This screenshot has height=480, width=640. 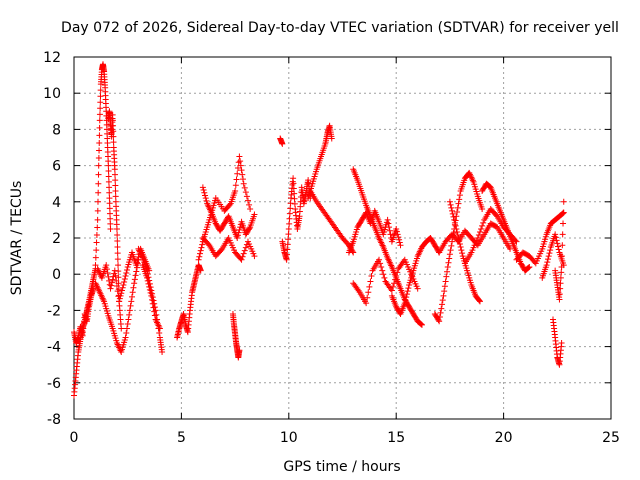 What do you see at coordinates (84, 315) in the screenshot?
I see `series-rise-0b` at bounding box center [84, 315].